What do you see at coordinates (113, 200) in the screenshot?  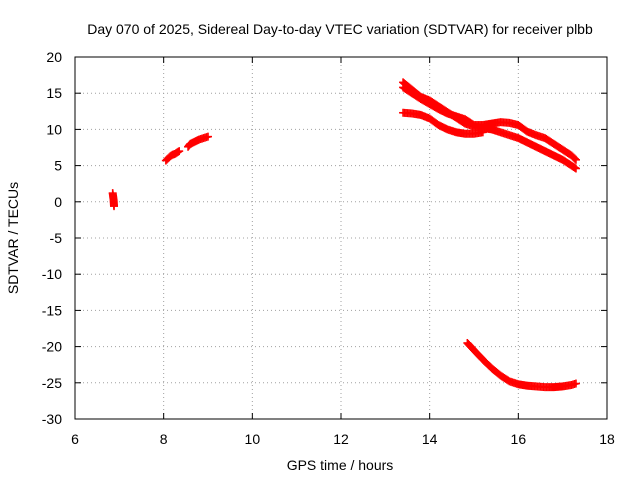 I see `series-seg-a` at bounding box center [113, 200].